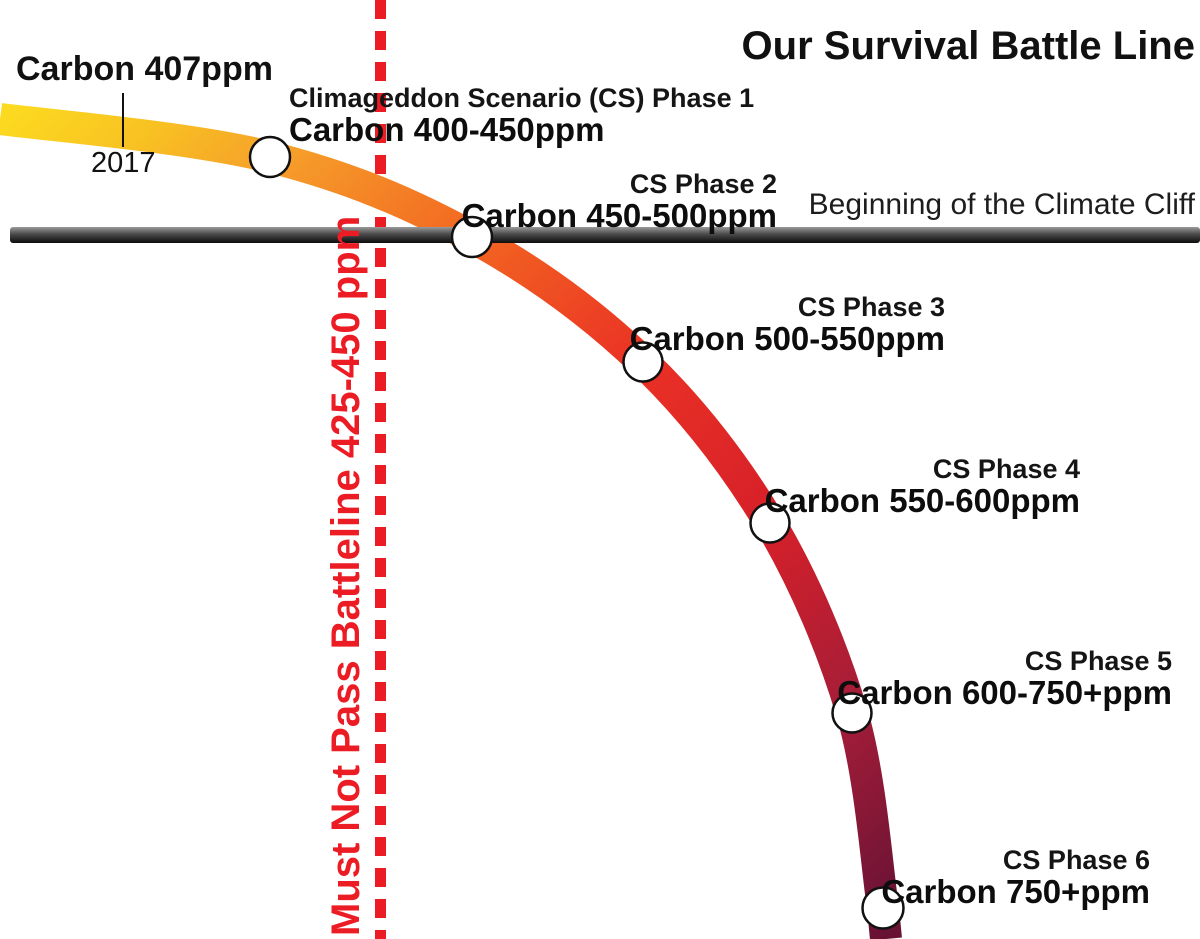  I want to click on current-carbon-label: Carbon 407ppm, so click(144, 69).